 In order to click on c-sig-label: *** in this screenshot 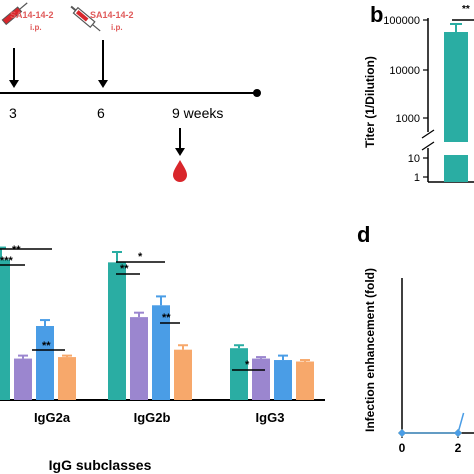, I will do `click(7, 261)`.